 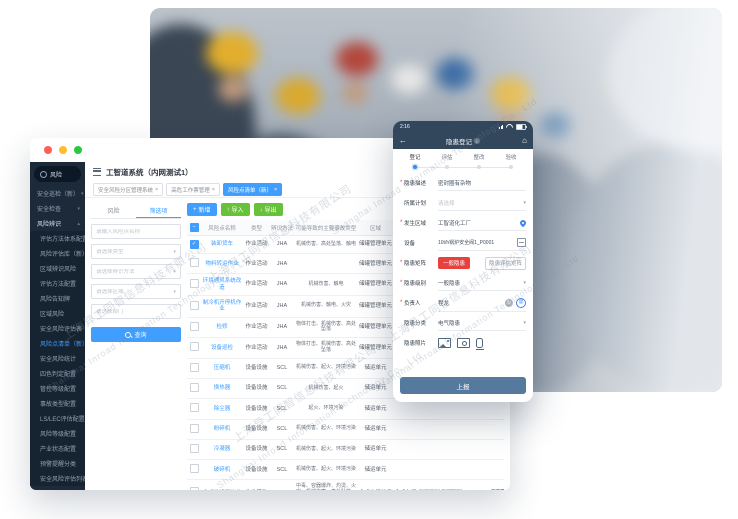 I want to click on step-accept: 验收, so click(x=511, y=158).